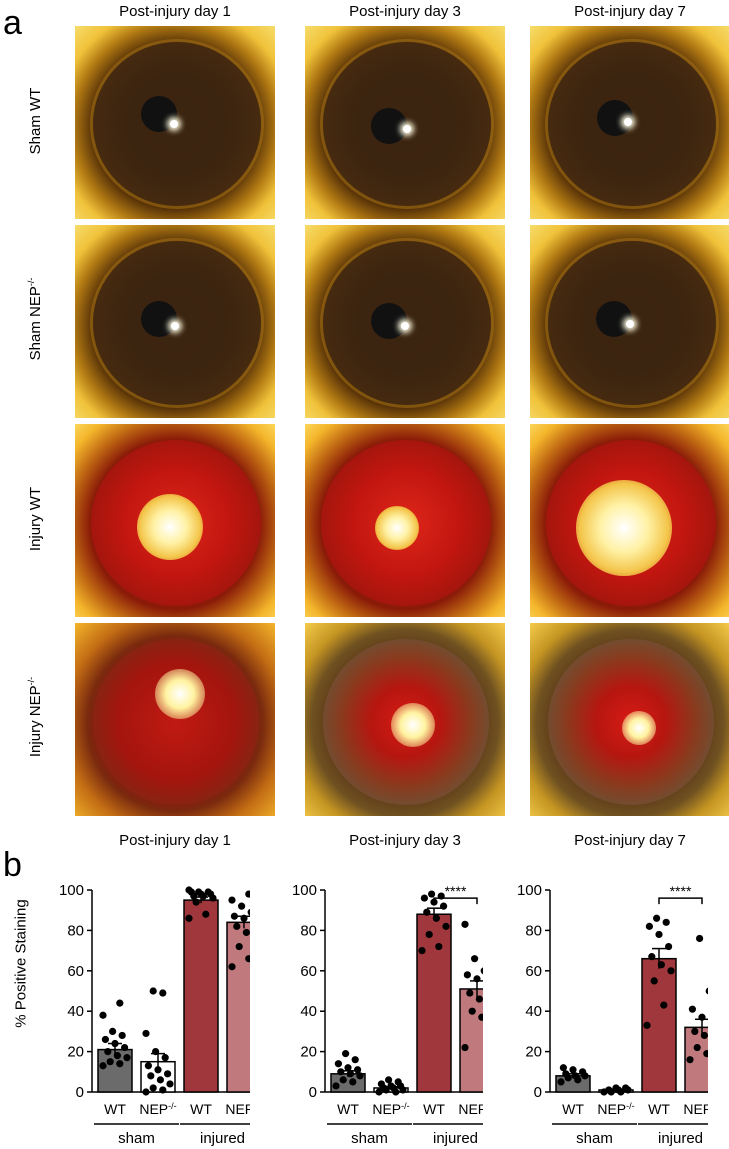 This screenshot has height=1149, width=729. I want to click on y-tick-label: 0, so click(80, 1092).